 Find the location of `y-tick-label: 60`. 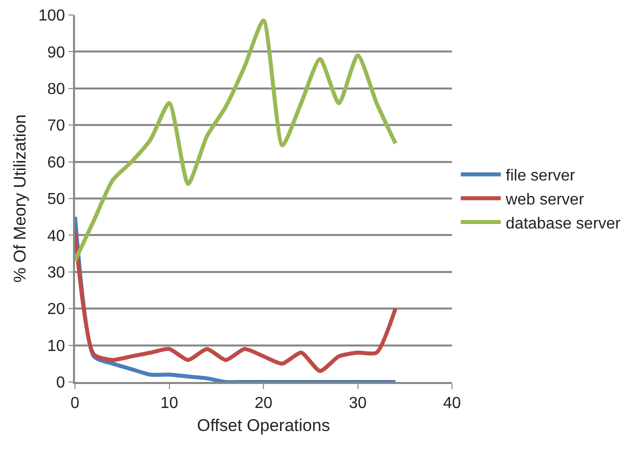

y-tick-label: 60 is located at coordinates (56, 163).